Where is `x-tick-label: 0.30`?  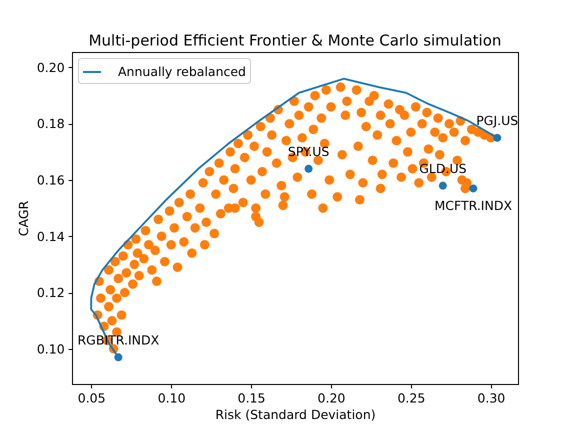 x-tick-label: 0.30 is located at coordinates (491, 398).